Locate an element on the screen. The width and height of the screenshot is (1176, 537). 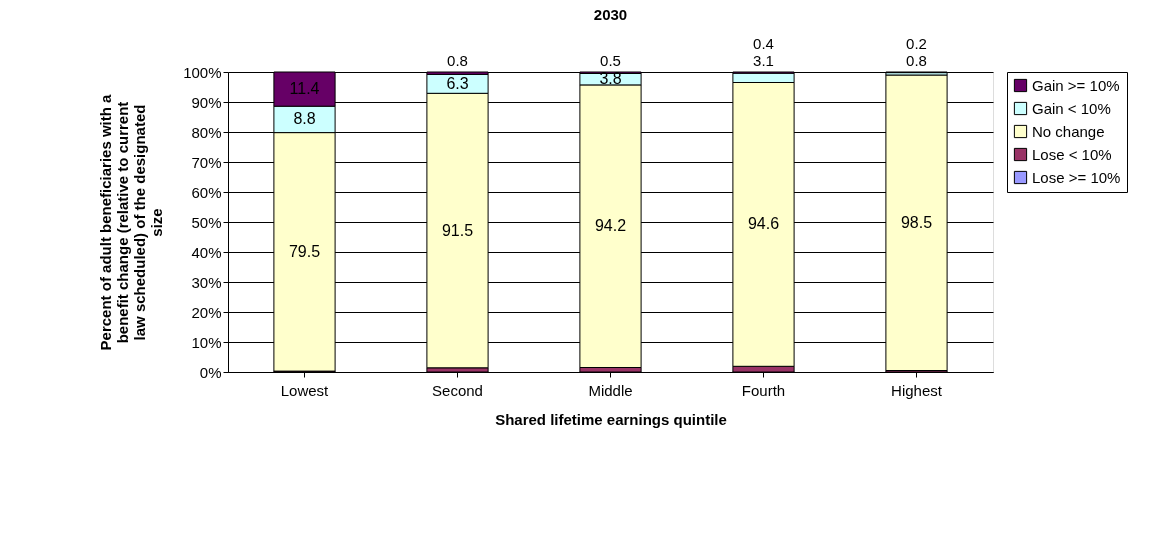
data-label: 0.5 is located at coordinates (610, 60).